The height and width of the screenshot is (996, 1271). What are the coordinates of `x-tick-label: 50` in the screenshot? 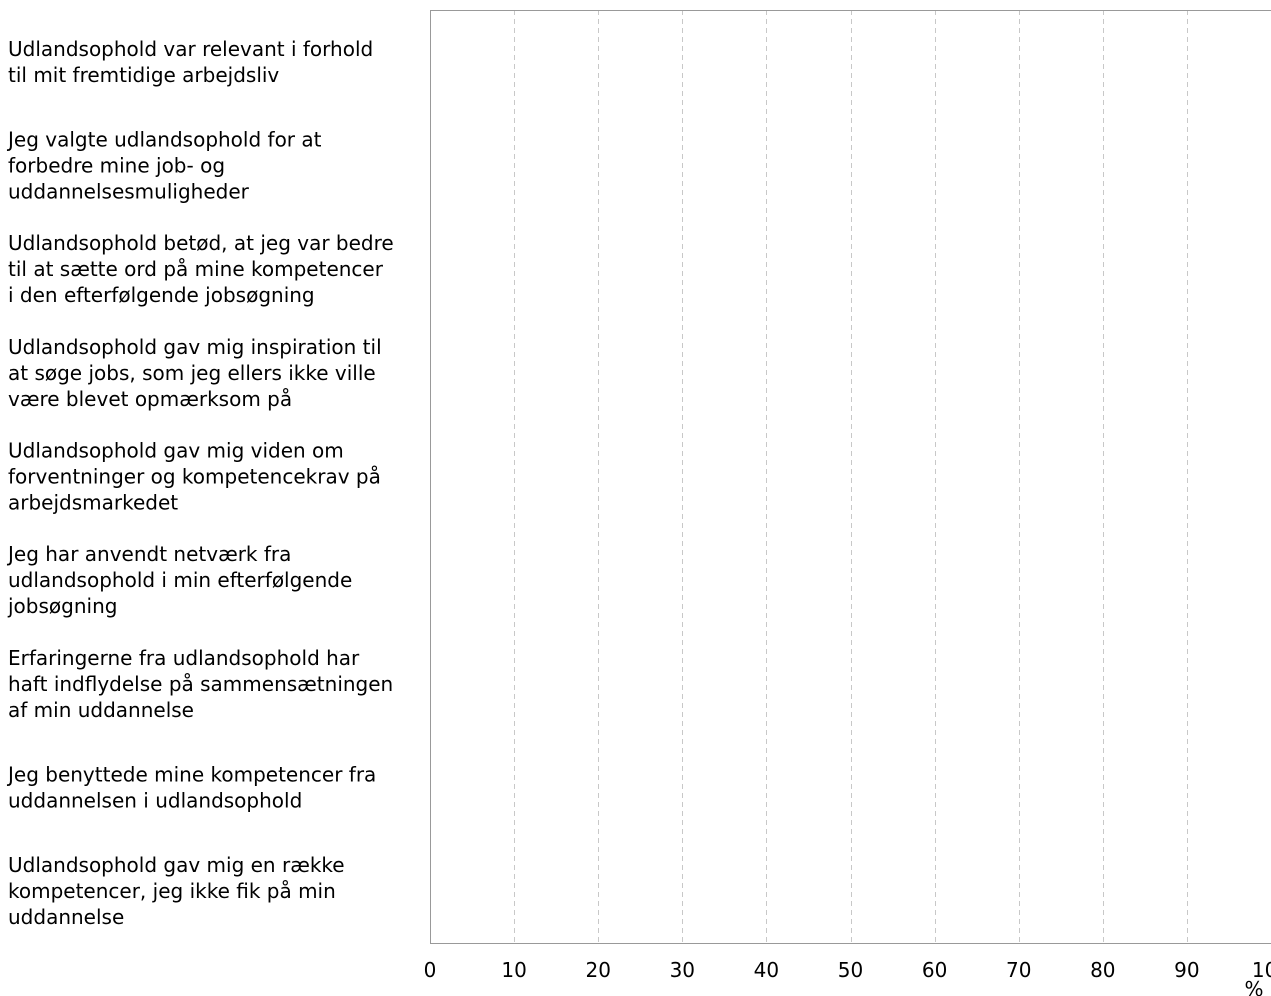 It's located at (850, 970).